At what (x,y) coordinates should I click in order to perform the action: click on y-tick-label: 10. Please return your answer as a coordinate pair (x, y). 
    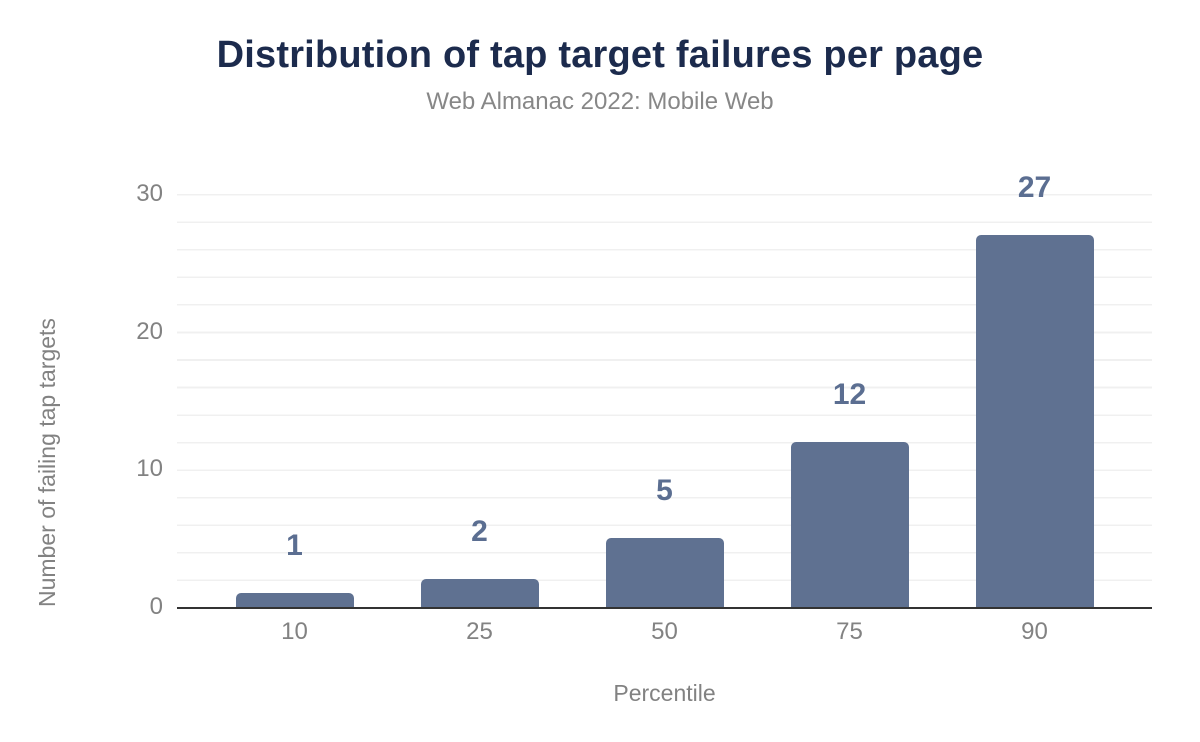
    Looking at the image, I should click on (149, 469).